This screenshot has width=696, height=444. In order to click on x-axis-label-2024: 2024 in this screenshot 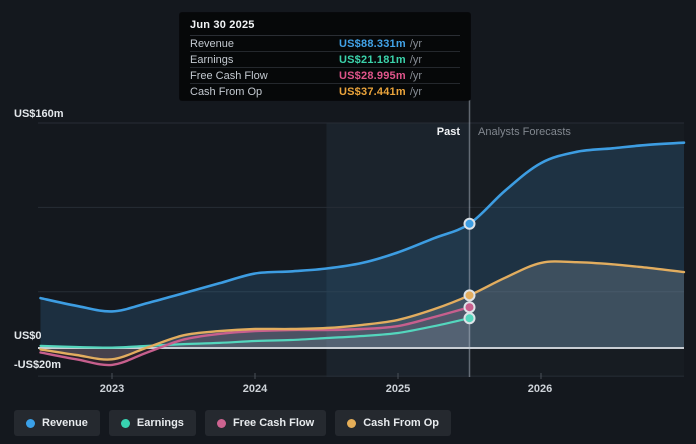, I will do `click(255, 389)`.